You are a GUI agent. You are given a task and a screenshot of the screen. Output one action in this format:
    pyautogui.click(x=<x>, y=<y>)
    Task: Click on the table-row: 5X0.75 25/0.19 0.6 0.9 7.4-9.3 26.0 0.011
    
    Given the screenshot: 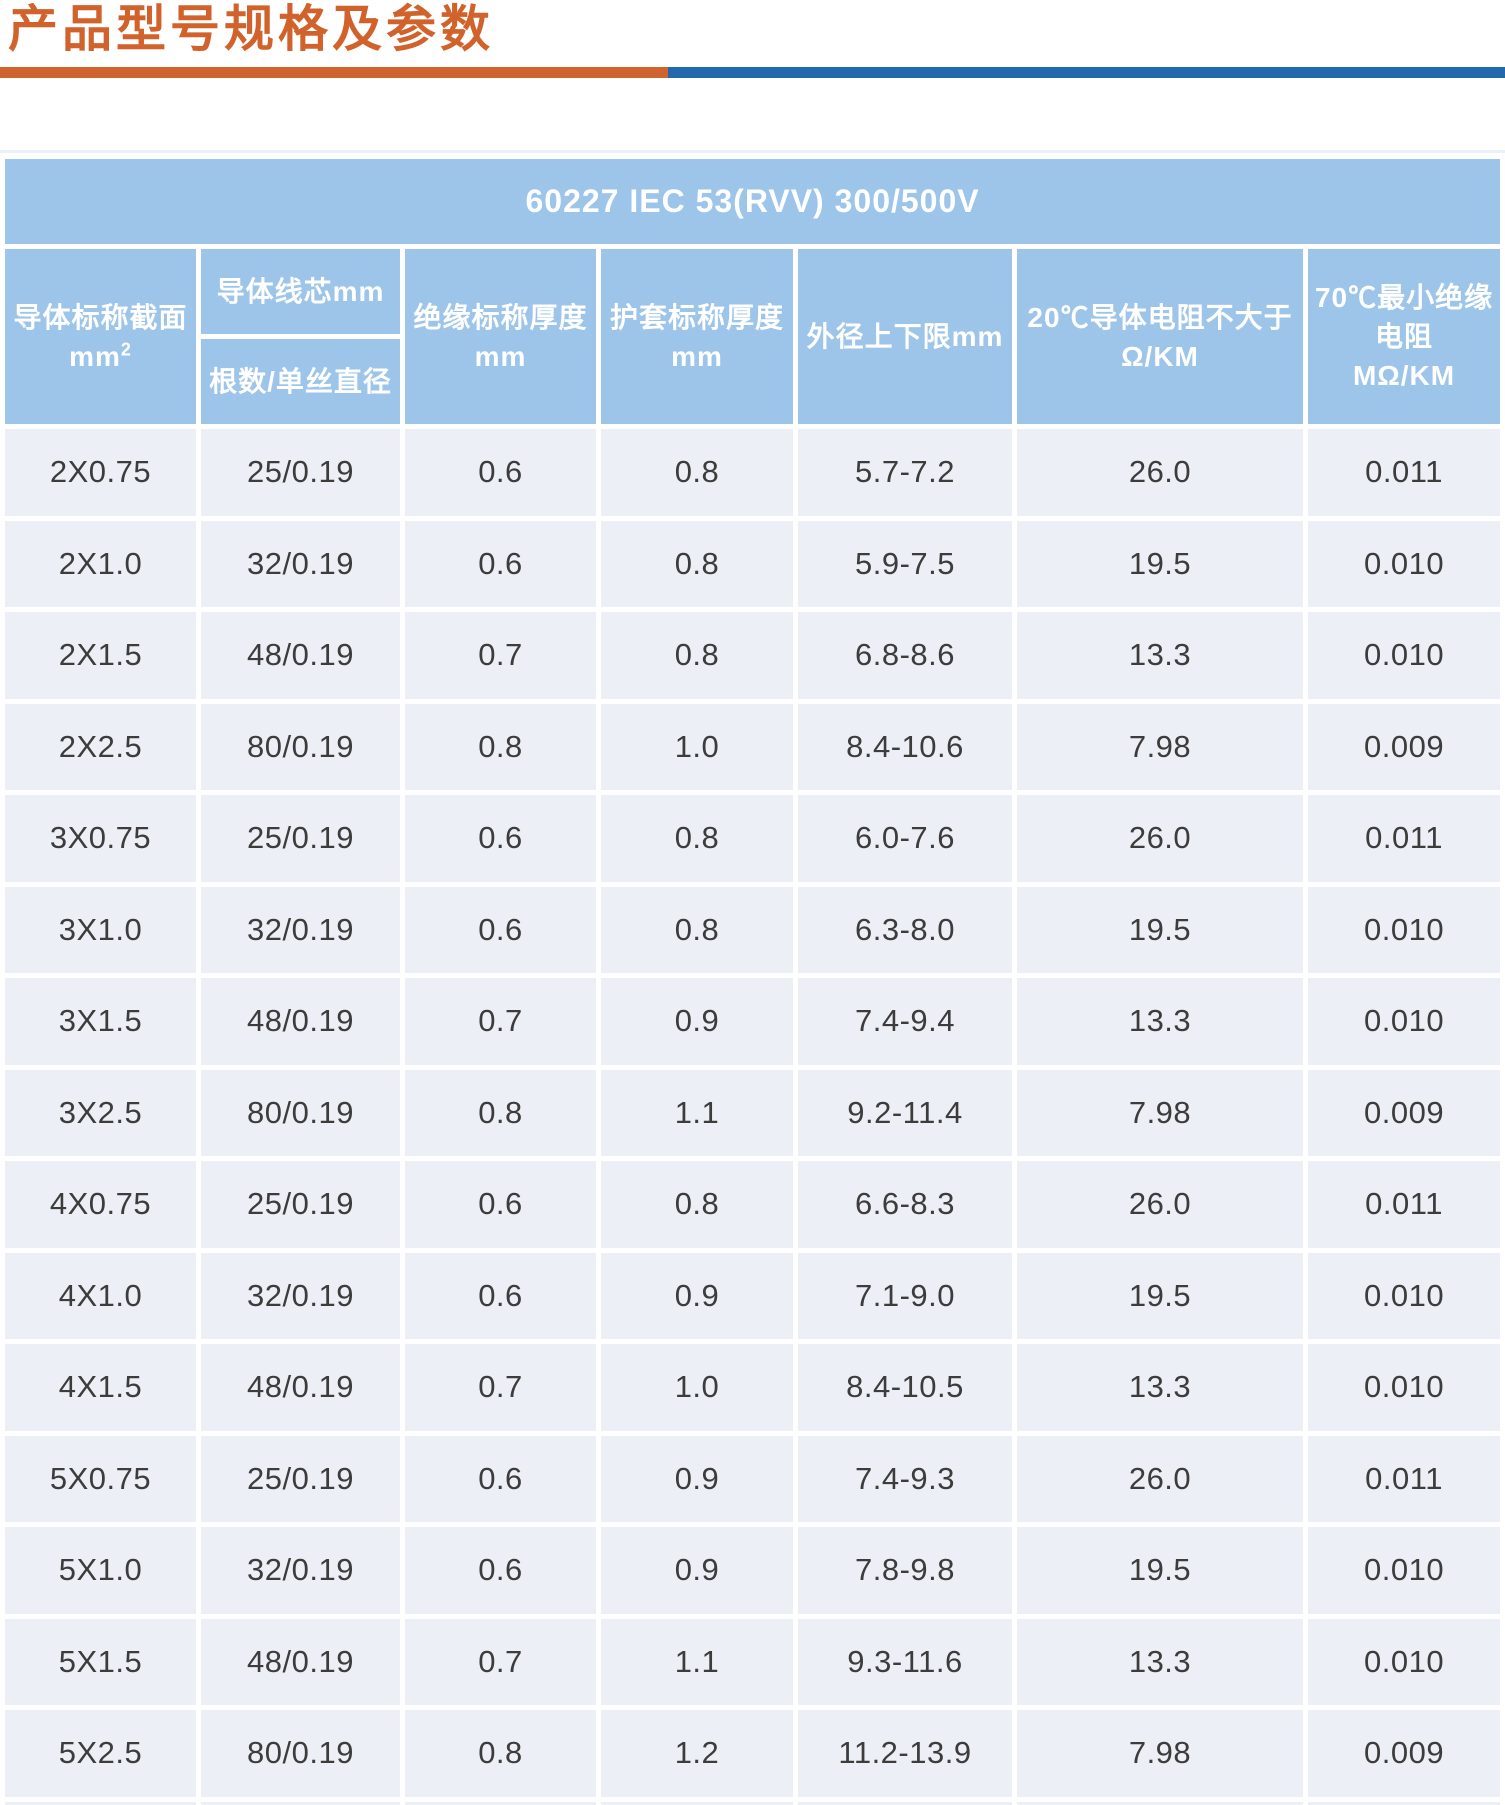 What is the action you would take?
    pyautogui.click(x=753, y=1478)
    